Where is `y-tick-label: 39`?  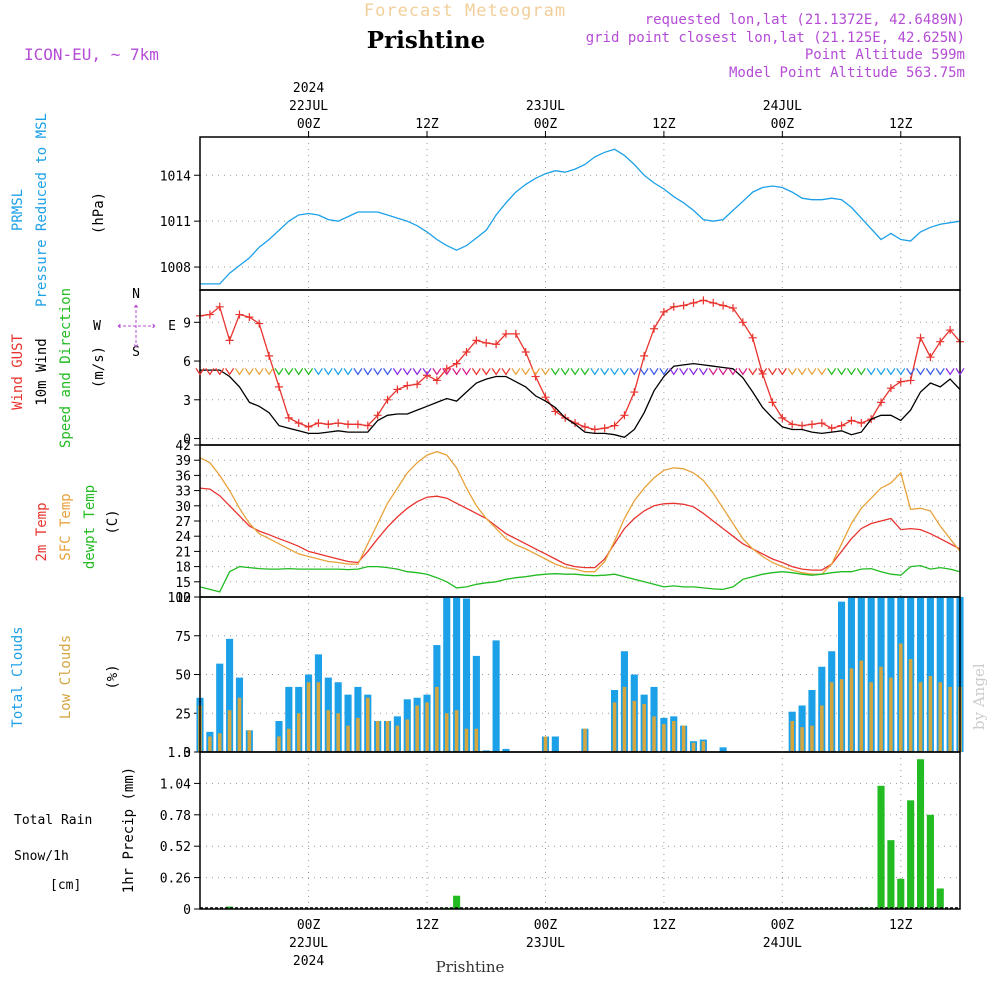 y-tick-label: 39 is located at coordinates (183, 461).